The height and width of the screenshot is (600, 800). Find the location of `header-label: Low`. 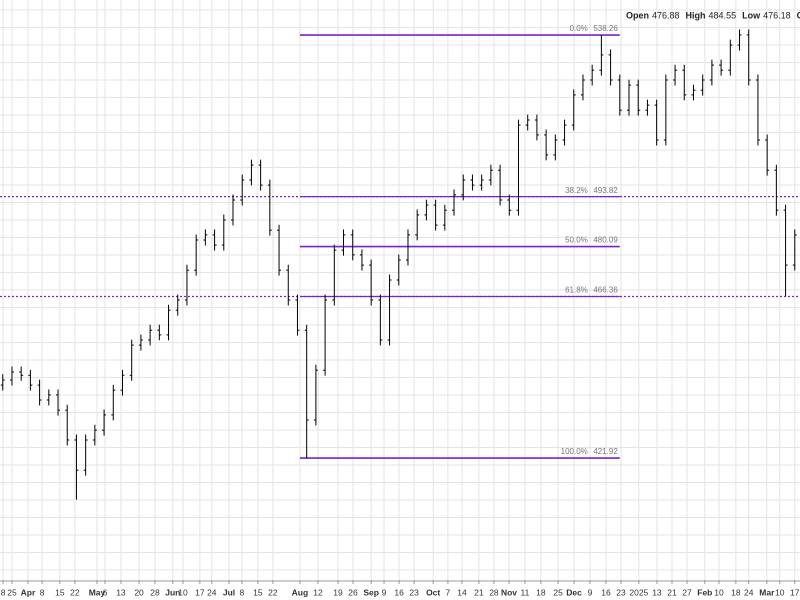

header-label: Low is located at coordinates (751, 15).